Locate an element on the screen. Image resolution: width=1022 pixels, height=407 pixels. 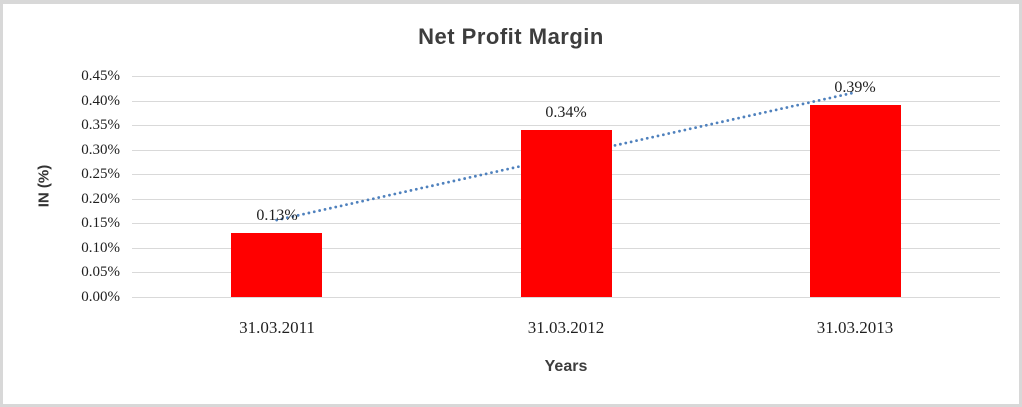
data-label: 0.39% is located at coordinates (855, 87).